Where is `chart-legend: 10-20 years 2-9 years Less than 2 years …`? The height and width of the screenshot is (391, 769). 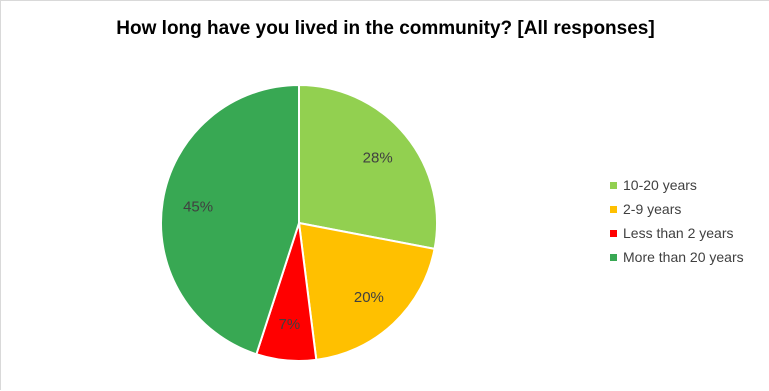 chart-legend: 10-20 years 2-9 years Less than 2 years … is located at coordinates (689, 221).